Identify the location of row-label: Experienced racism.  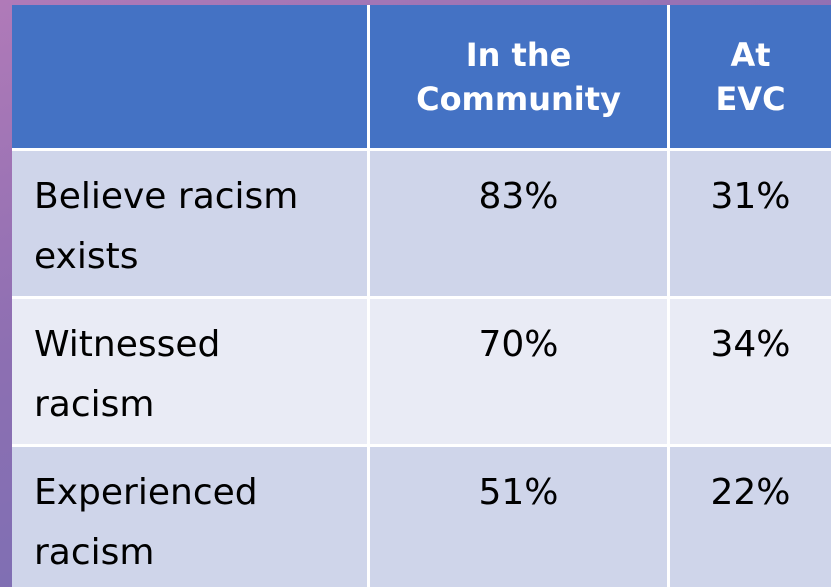
(146, 522).